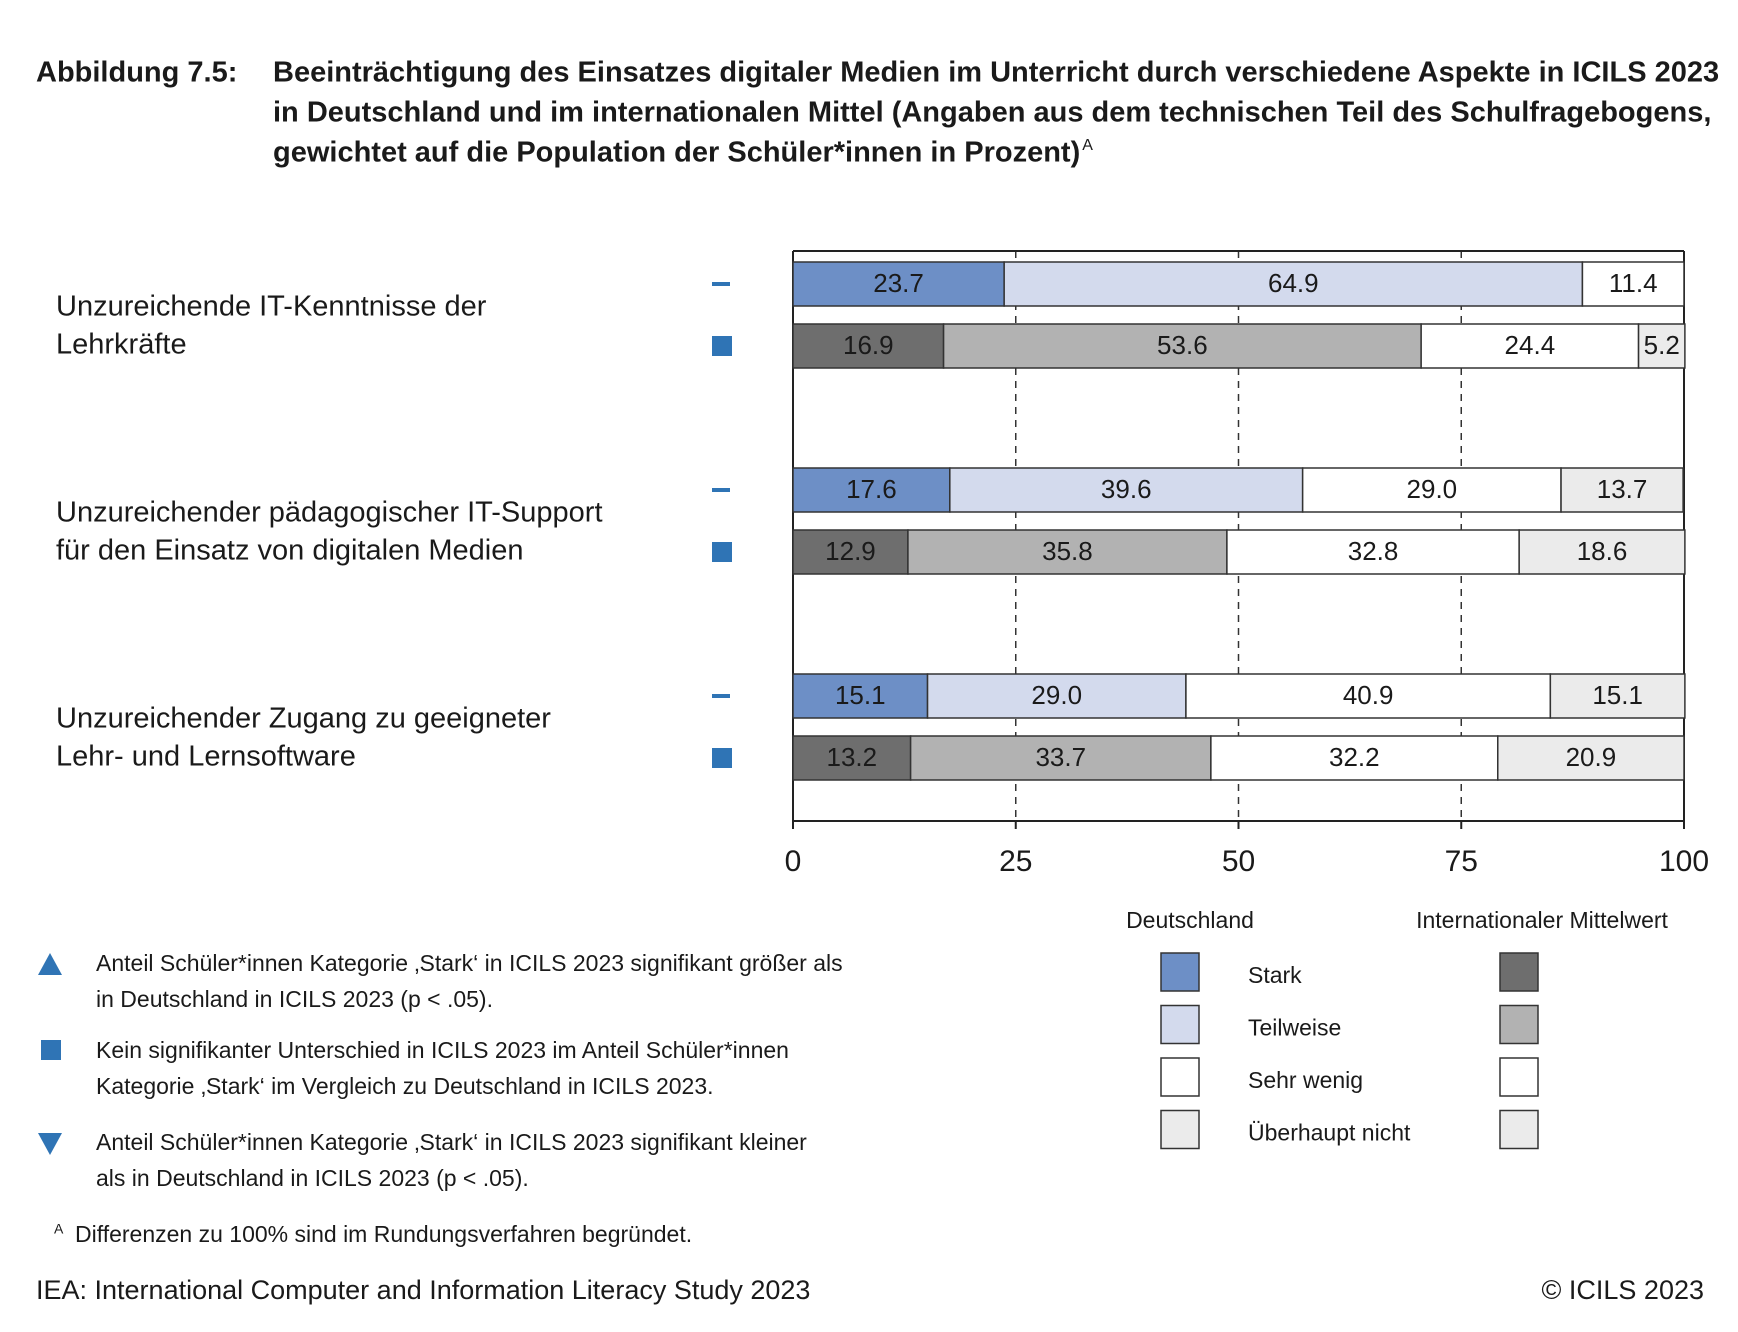 The width and height of the screenshot is (1738, 1332). Describe the element at coordinates (1275, 975) in the screenshot. I see `legend-label: Stark` at that location.